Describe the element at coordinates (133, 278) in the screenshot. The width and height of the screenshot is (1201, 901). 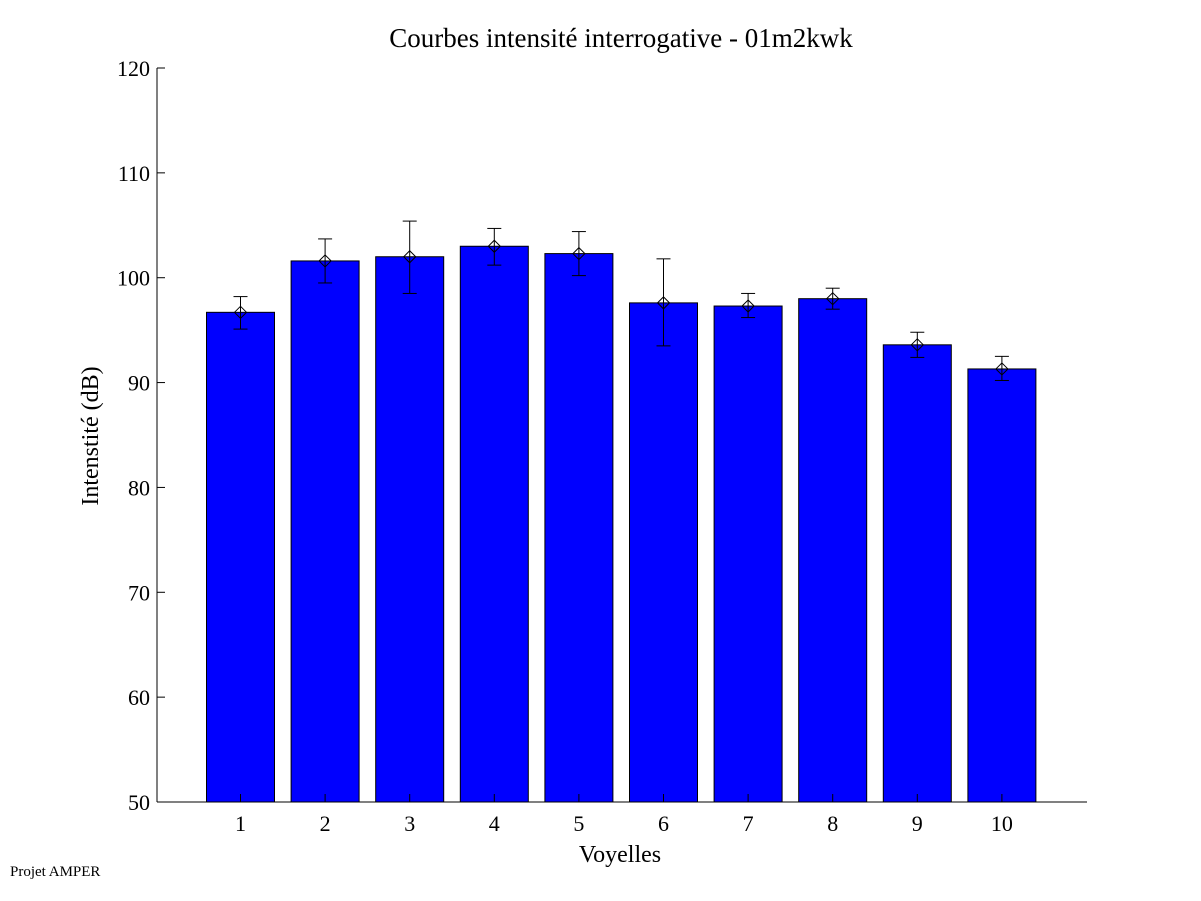
I see `y-tick-label: 100` at that location.